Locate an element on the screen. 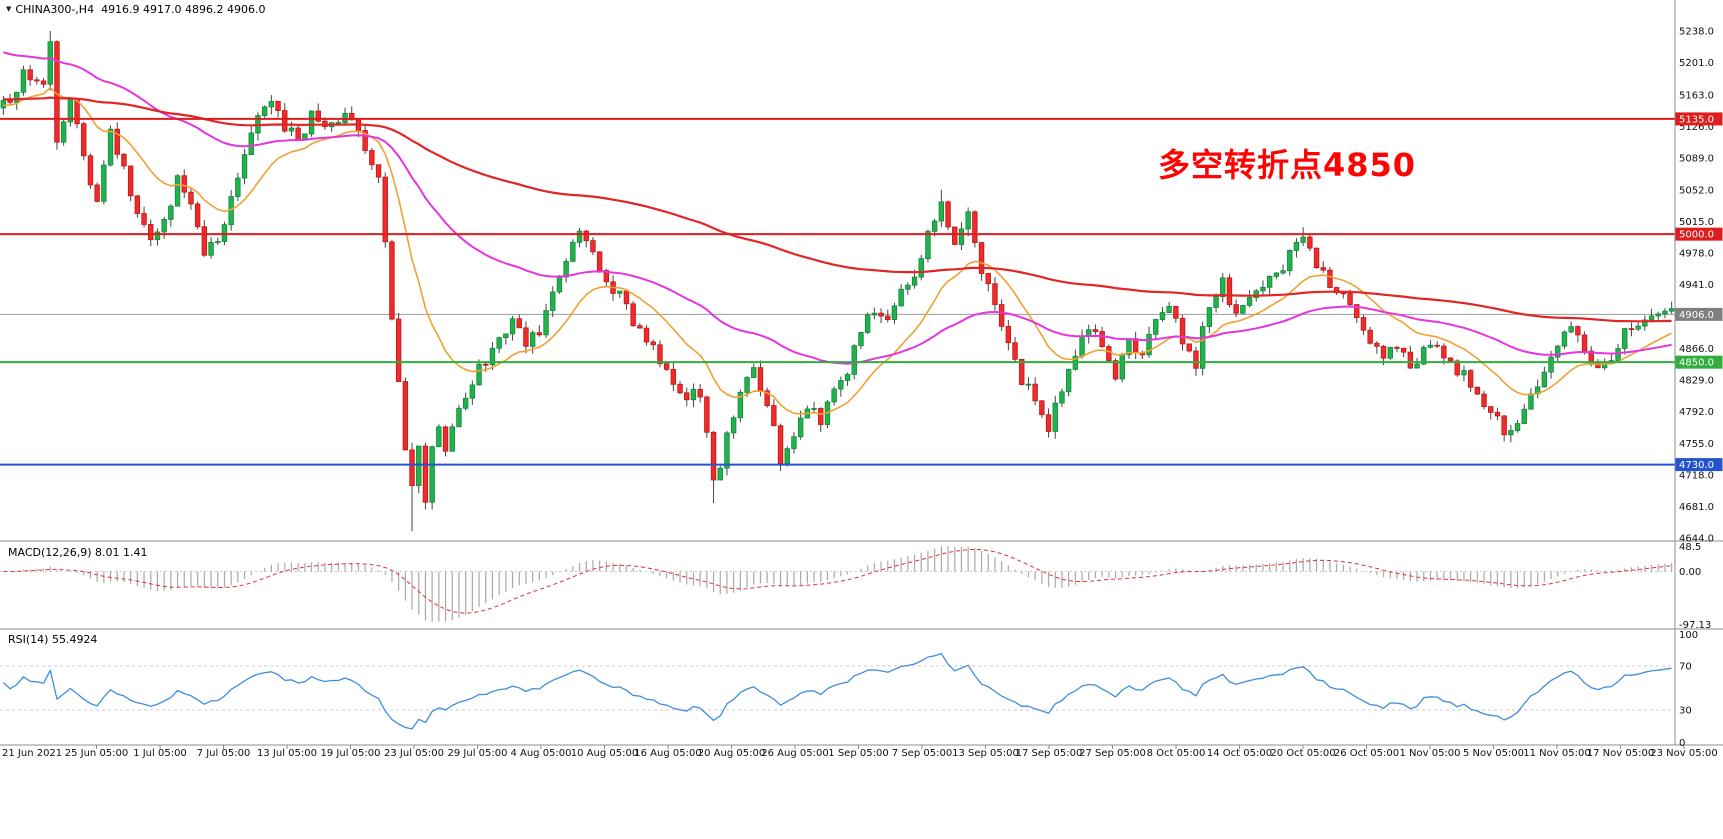 This screenshot has width=1723, height=839. rsi-scale-70: 70 is located at coordinates (1685, 667).